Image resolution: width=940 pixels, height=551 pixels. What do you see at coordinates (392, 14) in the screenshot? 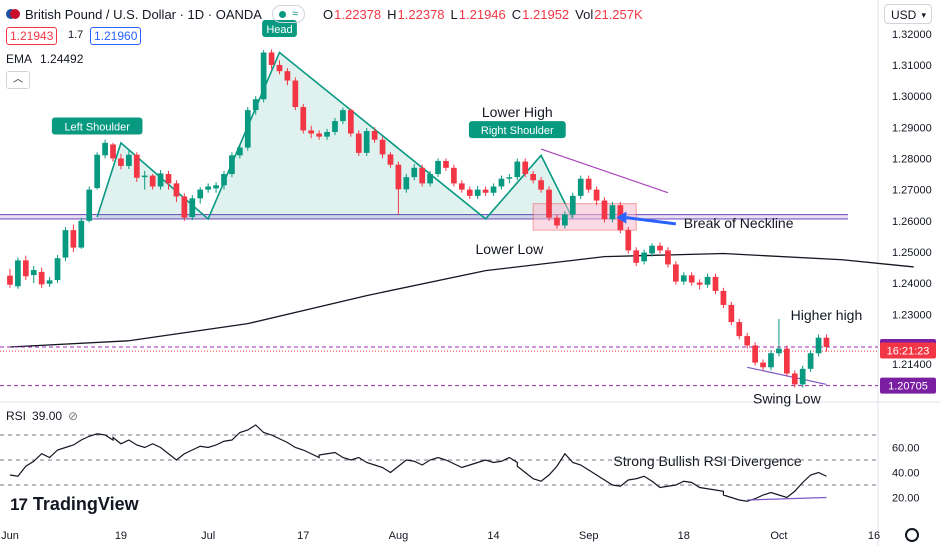
I see `high-label: H` at bounding box center [392, 14].